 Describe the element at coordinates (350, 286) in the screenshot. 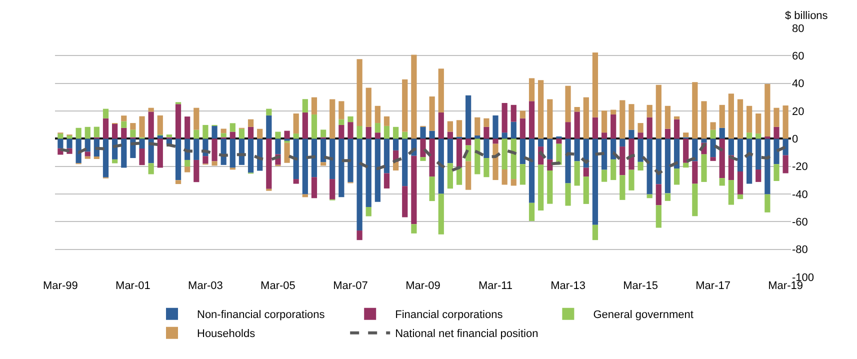

I see `x-tick-label: Mar-07` at that location.